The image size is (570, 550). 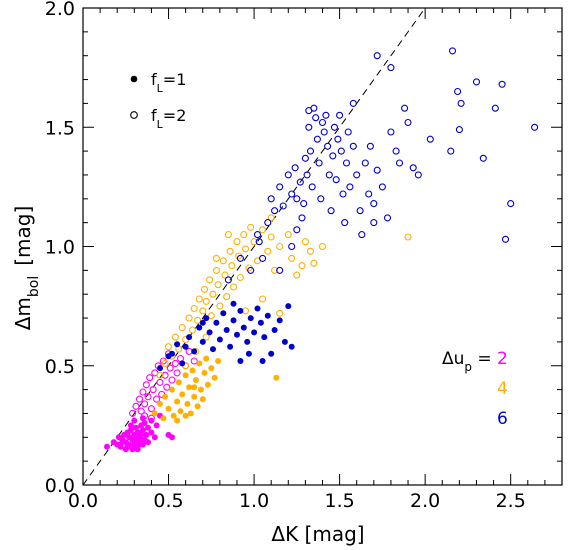 I want to click on y-tick-label: 1.5, so click(x=60, y=128).